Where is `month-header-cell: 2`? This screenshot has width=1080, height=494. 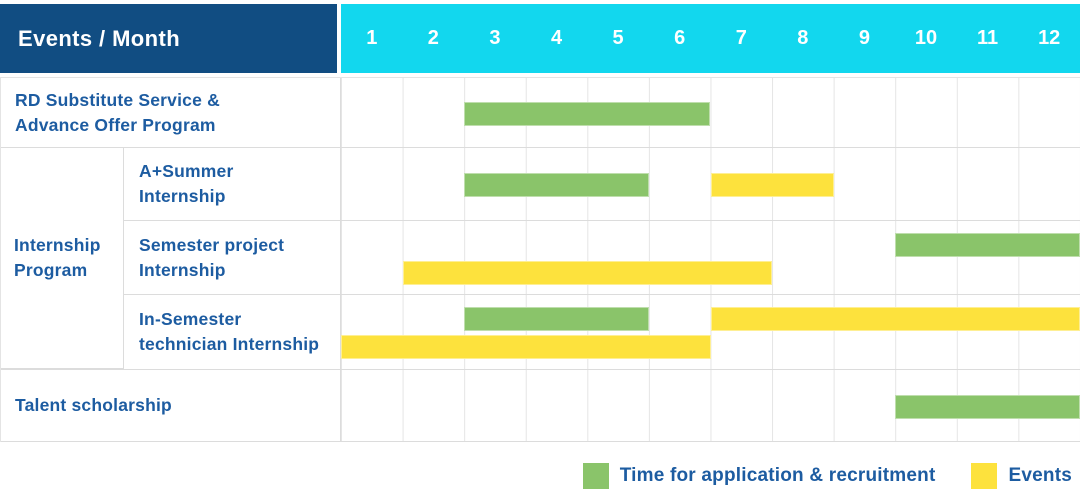
month-header-cell: 2 is located at coordinates (433, 38).